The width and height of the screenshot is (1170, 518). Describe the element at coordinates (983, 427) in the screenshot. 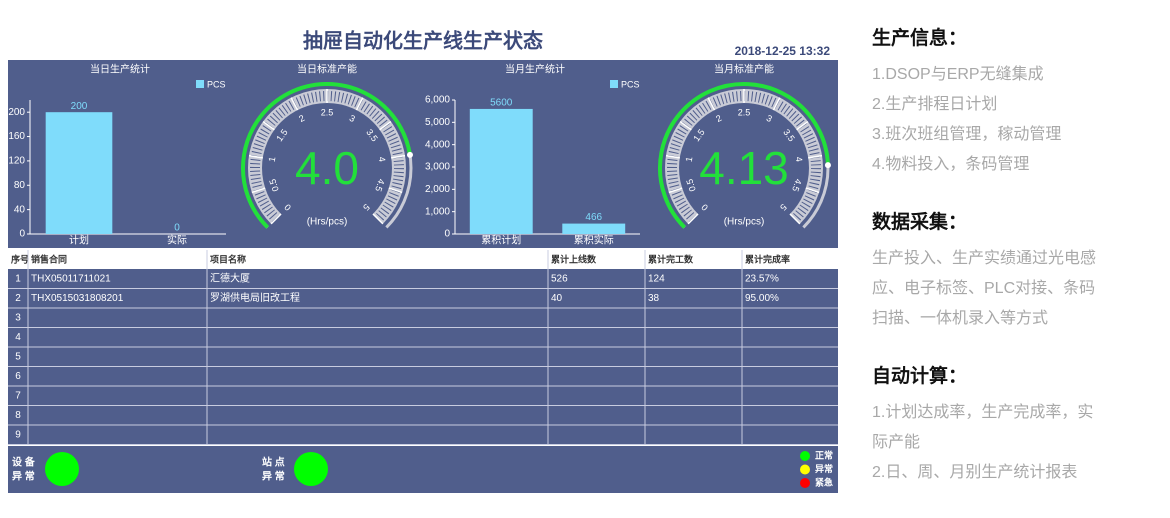

I see `section-item: 1.计划达成率，生产完成率，实际产能` at that location.